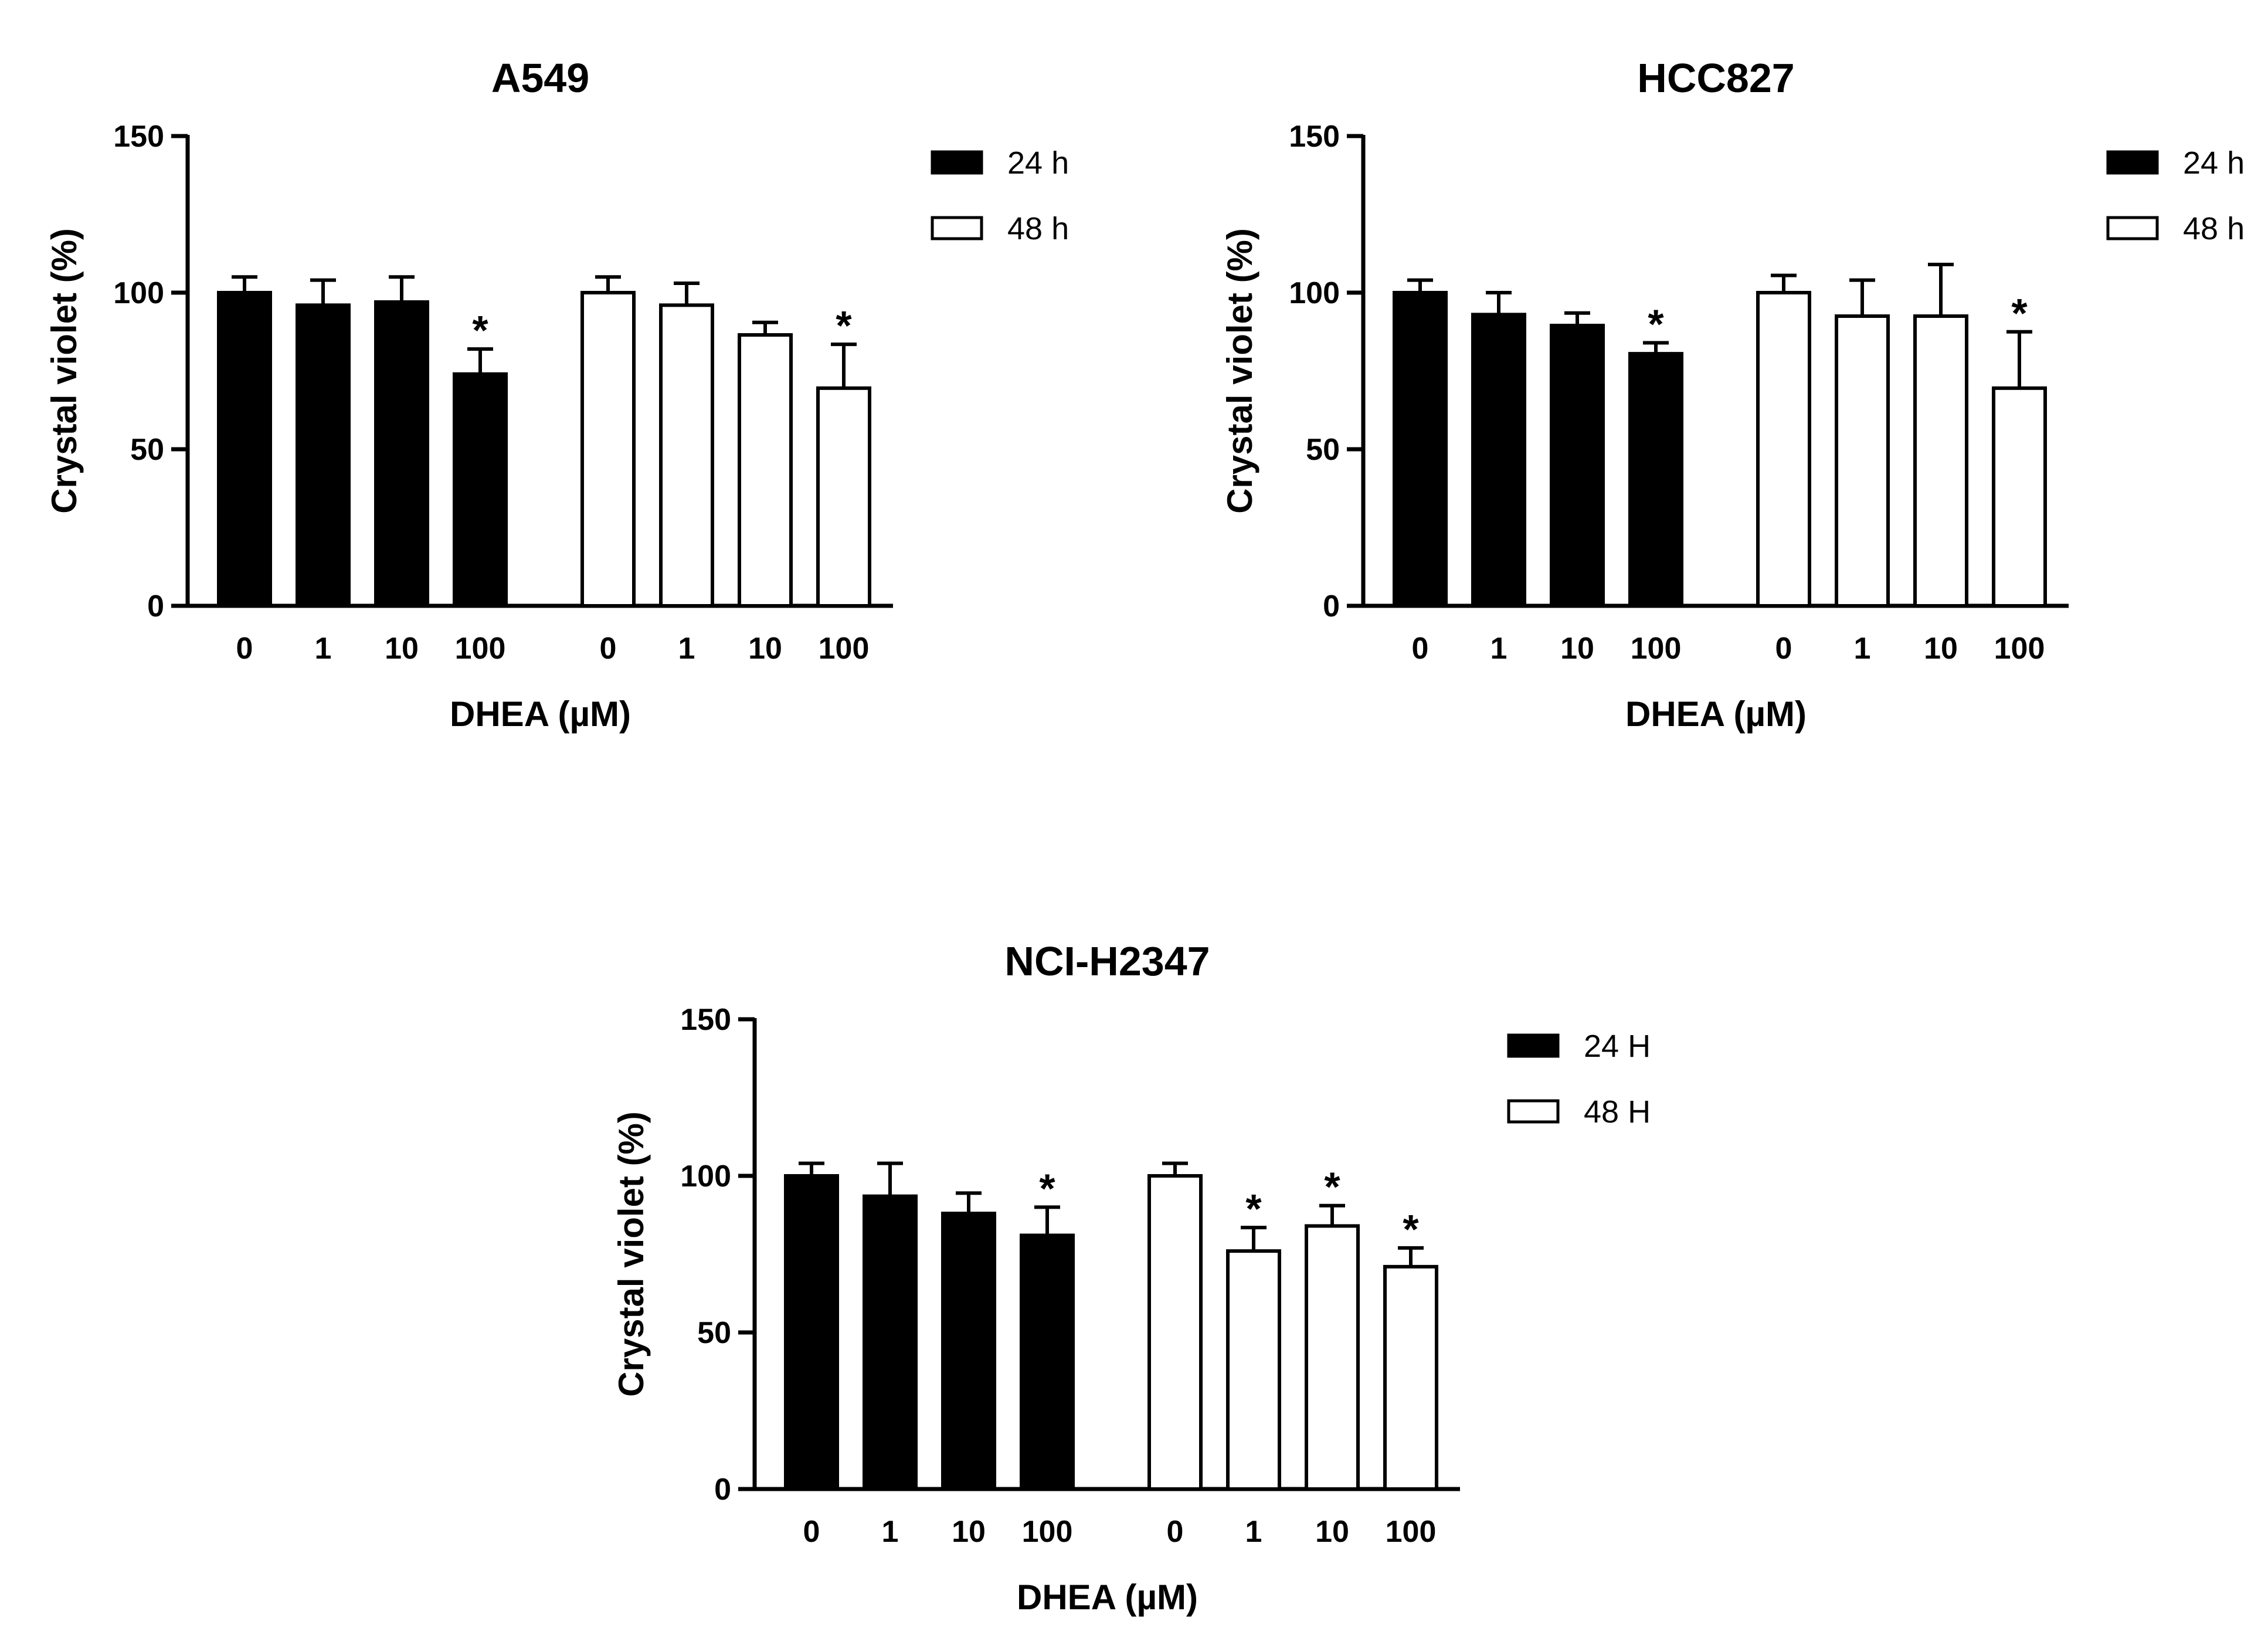 This screenshot has width=2268, height=1638. What do you see at coordinates (1617, 1112) in the screenshot?
I see `legend-label: 48 H` at bounding box center [1617, 1112].